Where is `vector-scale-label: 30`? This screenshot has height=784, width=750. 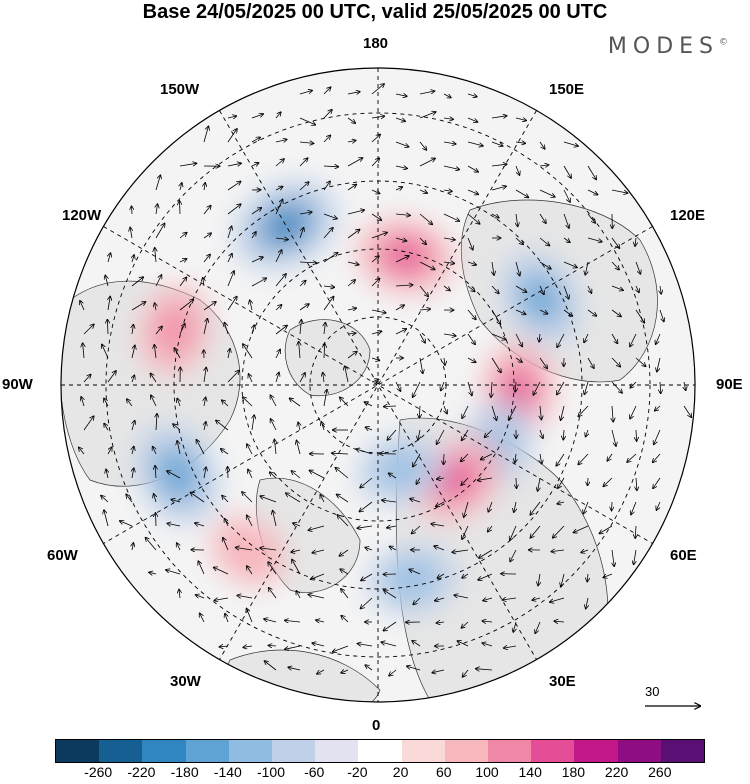
vector-scale-label: 30 is located at coordinates (652, 691).